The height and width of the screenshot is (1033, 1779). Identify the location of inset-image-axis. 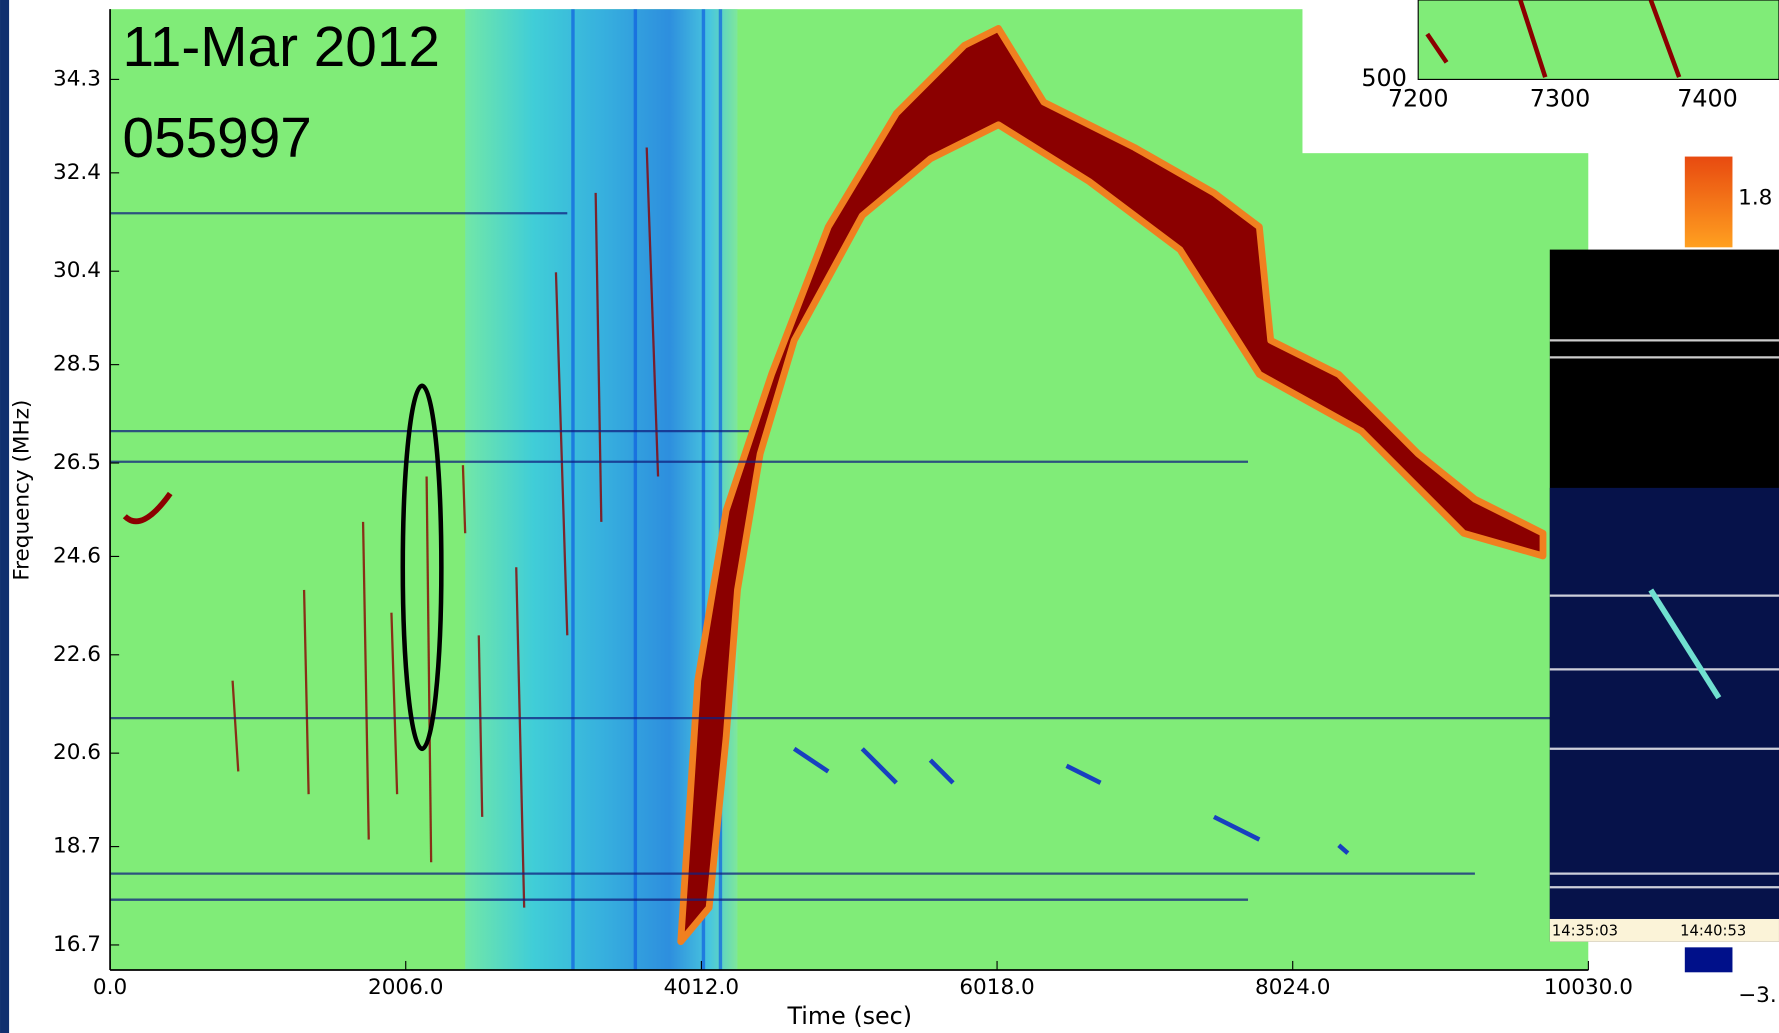
(1664, 930).